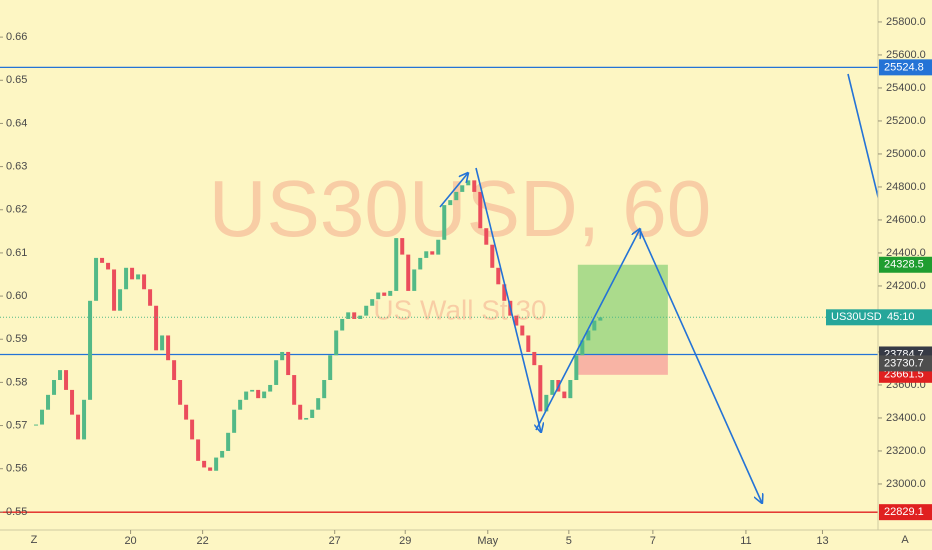 This screenshot has height=550, width=932. Describe the element at coordinates (906, 286) in the screenshot. I see `y-tick-label: 24200.0` at that location.